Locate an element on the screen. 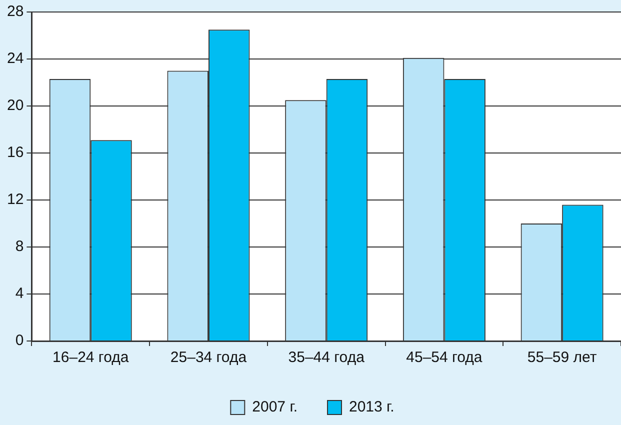 This screenshot has width=621, height=425. x-tick-label: 16–24 года is located at coordinates (91, 357).